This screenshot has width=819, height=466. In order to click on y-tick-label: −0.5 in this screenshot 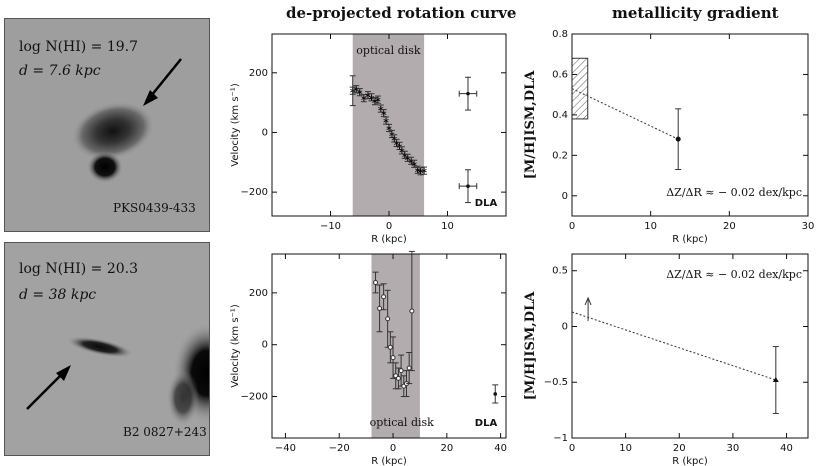, I will do `click(556, 382)`.